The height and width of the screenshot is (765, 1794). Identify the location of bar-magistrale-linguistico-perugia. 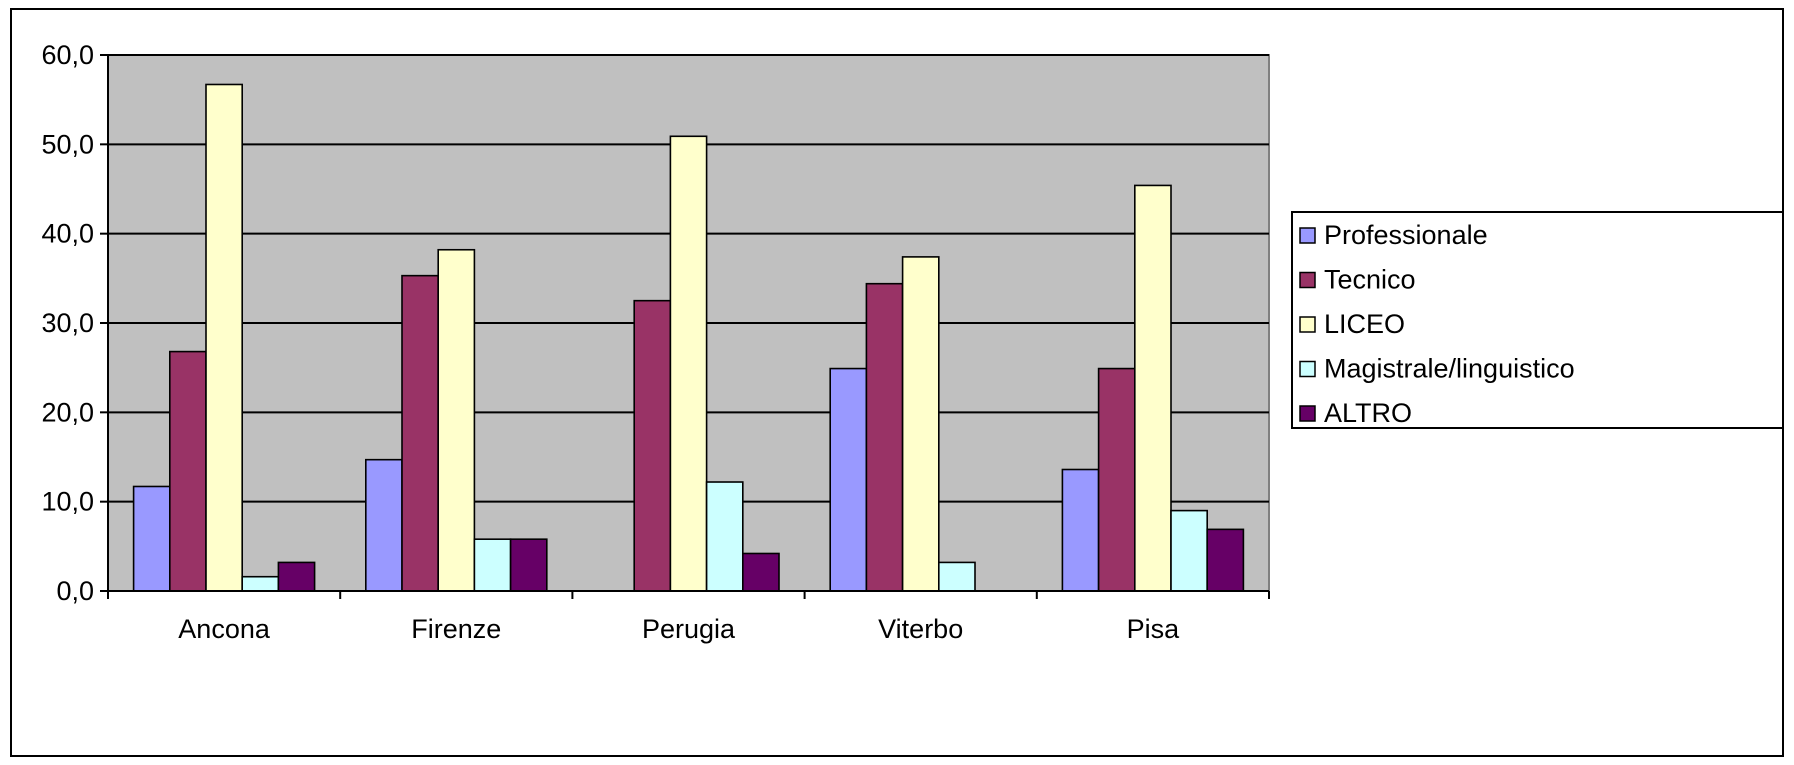
(724, 536).